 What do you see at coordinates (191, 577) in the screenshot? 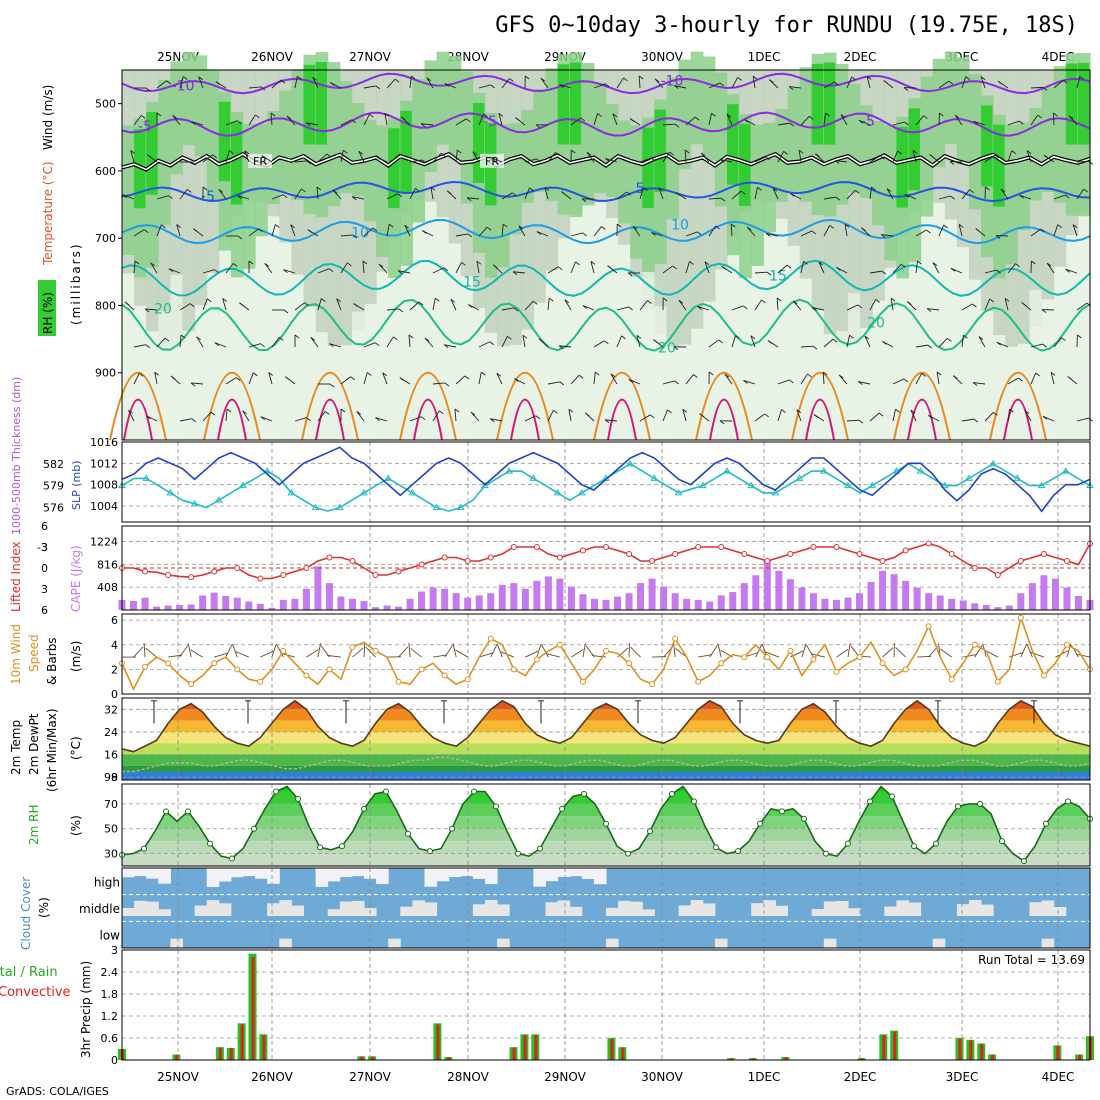
I see `lifted-index-line-marker` at bounding box center [191, 577].